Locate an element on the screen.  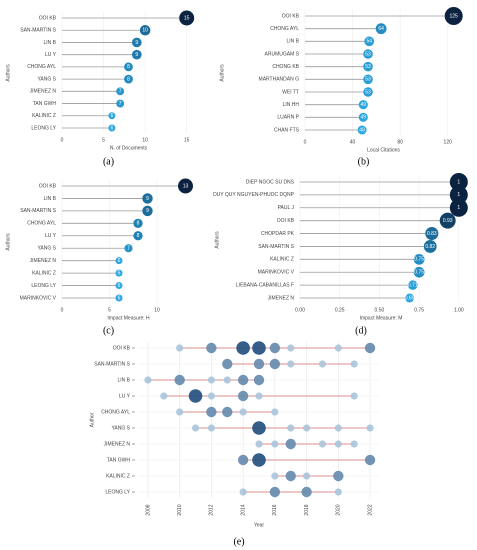
category-label: DIEP NGOC SU DNS is located at coordinates (270, 182).